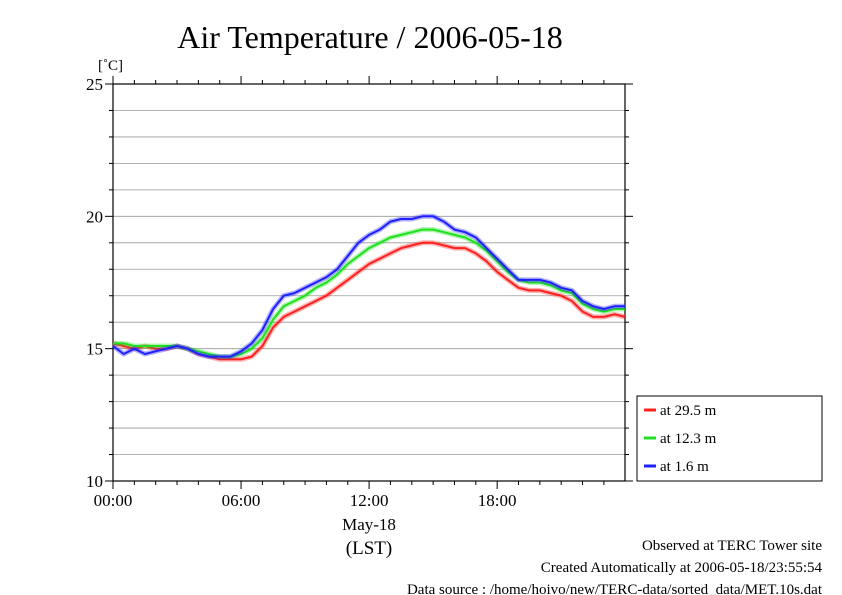  What do you see at coordinates (684, 467) in the screenshot?
I see `legend-label: at 1.6 m` at bounding box center [684, 467].